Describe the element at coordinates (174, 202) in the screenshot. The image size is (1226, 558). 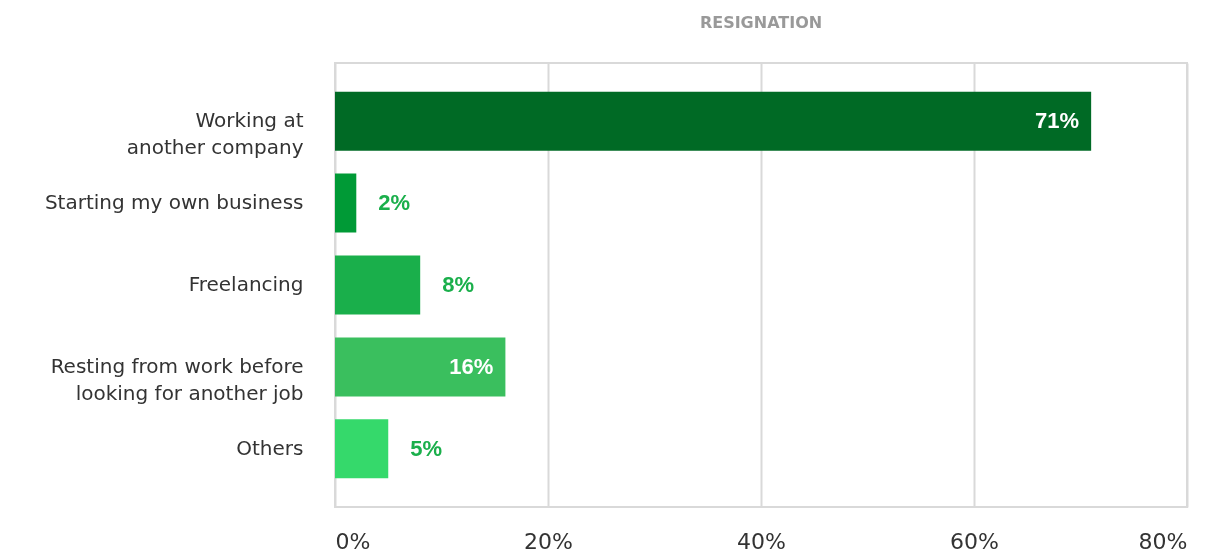
I see `y-tick-label: Starting my own business` at that location.